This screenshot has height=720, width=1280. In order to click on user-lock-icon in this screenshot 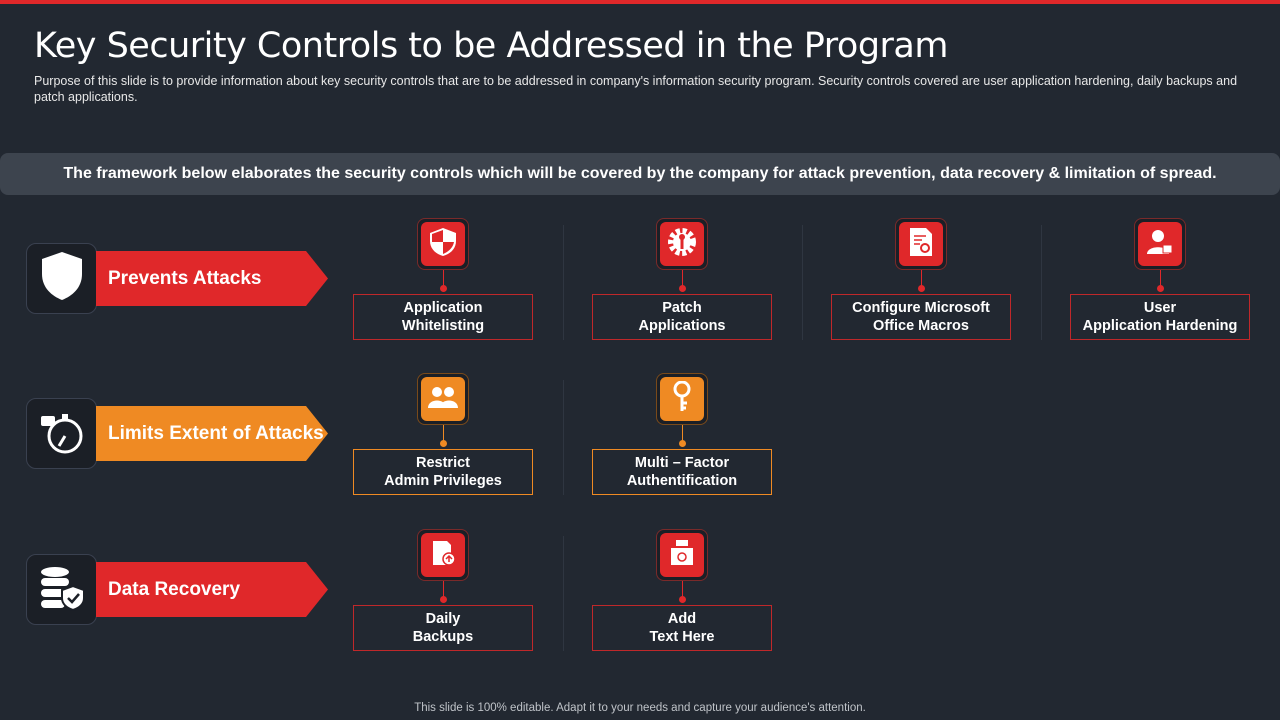, I will do `click(1160, 244)`.